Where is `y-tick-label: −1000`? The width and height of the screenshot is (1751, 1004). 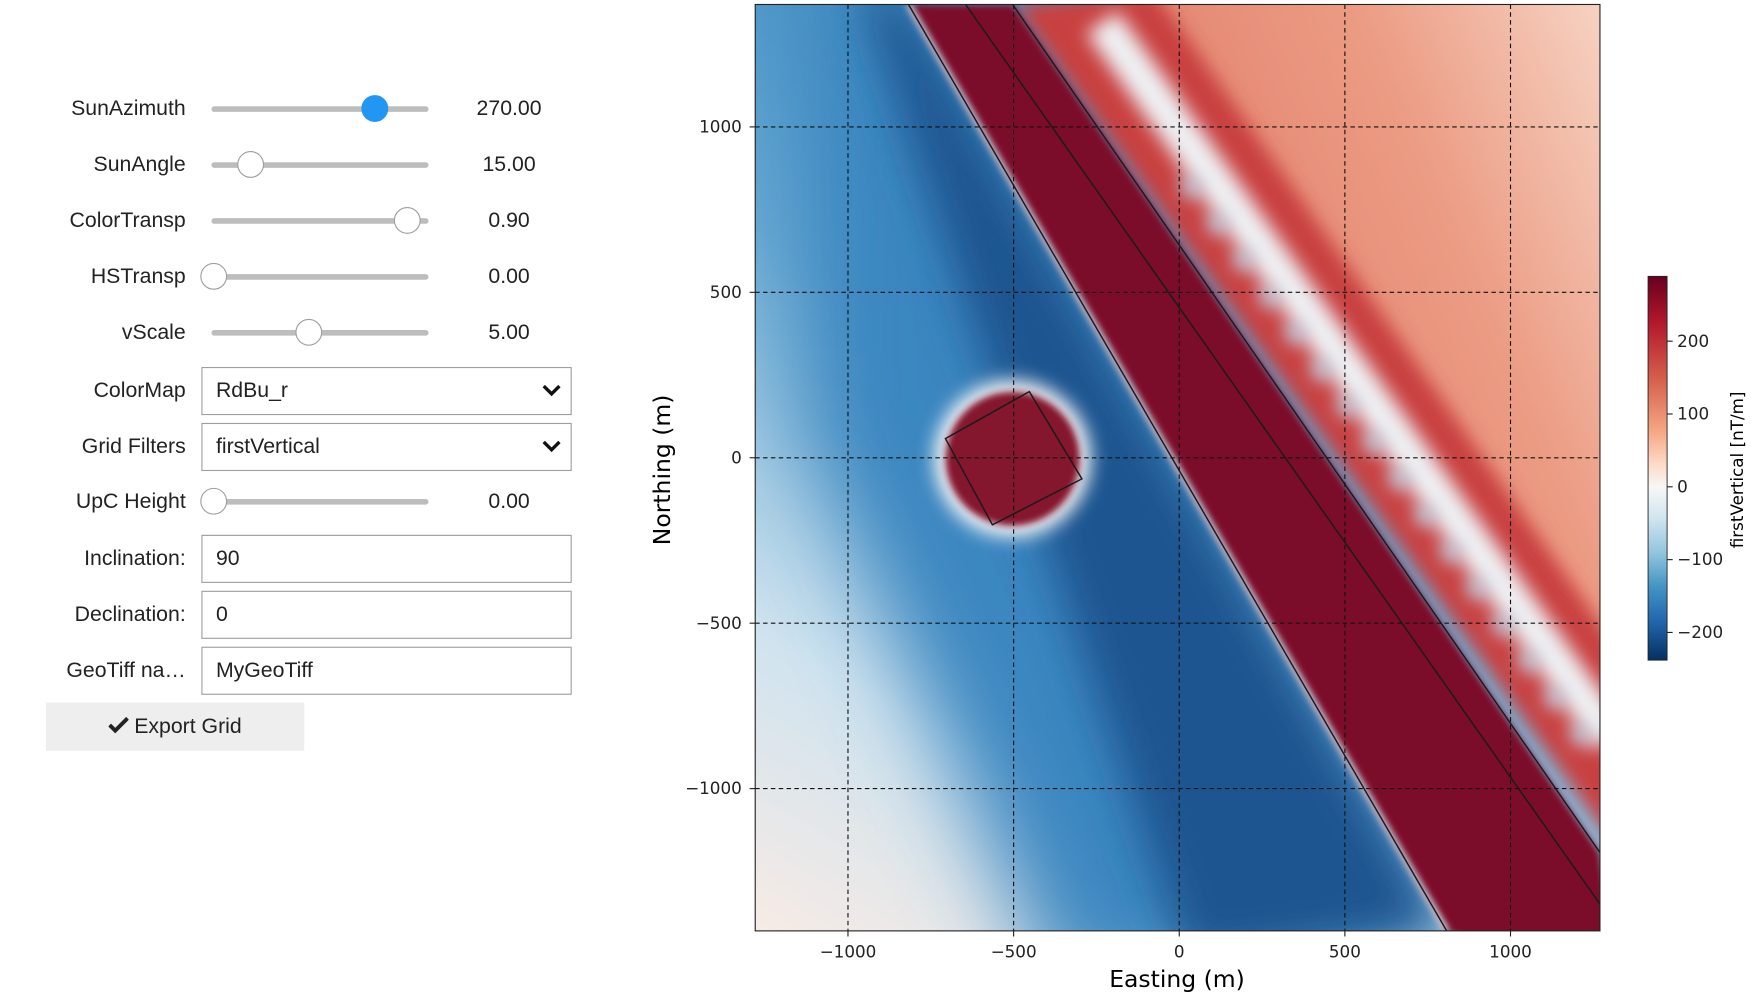 y-tick-label: −1000 is located at coordinates (713, 788).